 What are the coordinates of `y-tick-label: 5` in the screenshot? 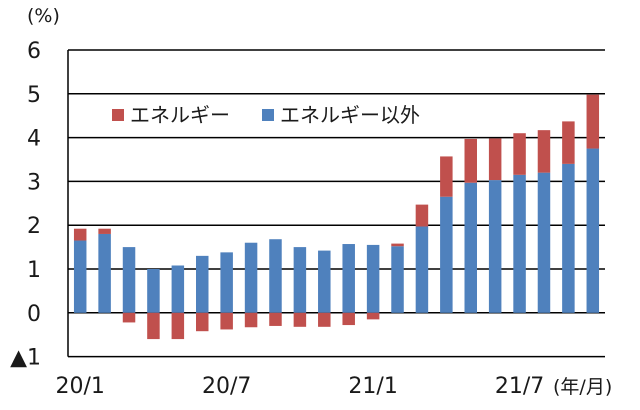 It's located at (34, 95).